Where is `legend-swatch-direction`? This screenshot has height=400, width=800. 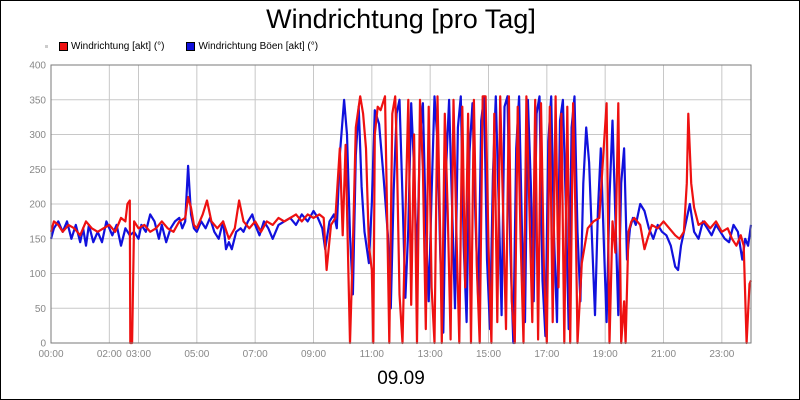 legend-swatch-direction is located at coordinates (63, 46).